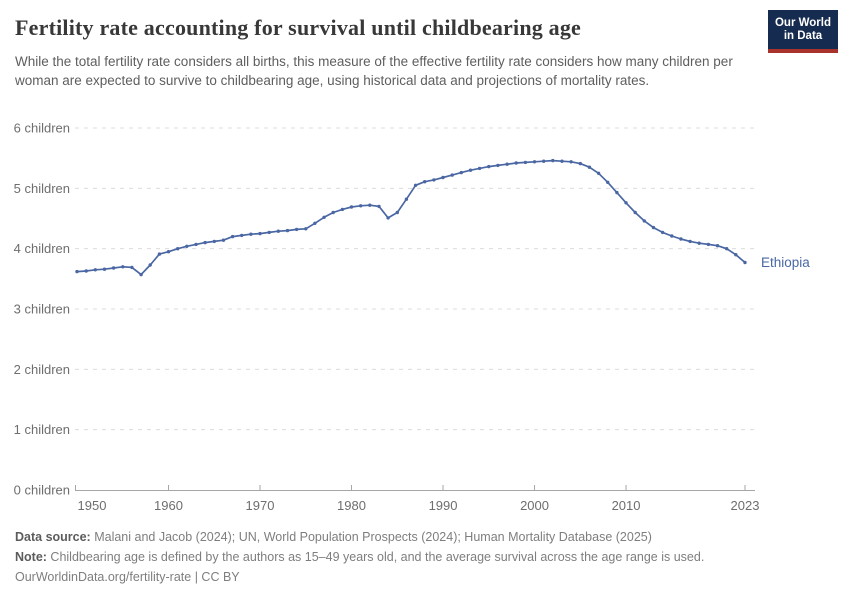 This screenshot has width=850, height=600. I want to click on x-axis-tick-label: 2000, so click(534, 505).